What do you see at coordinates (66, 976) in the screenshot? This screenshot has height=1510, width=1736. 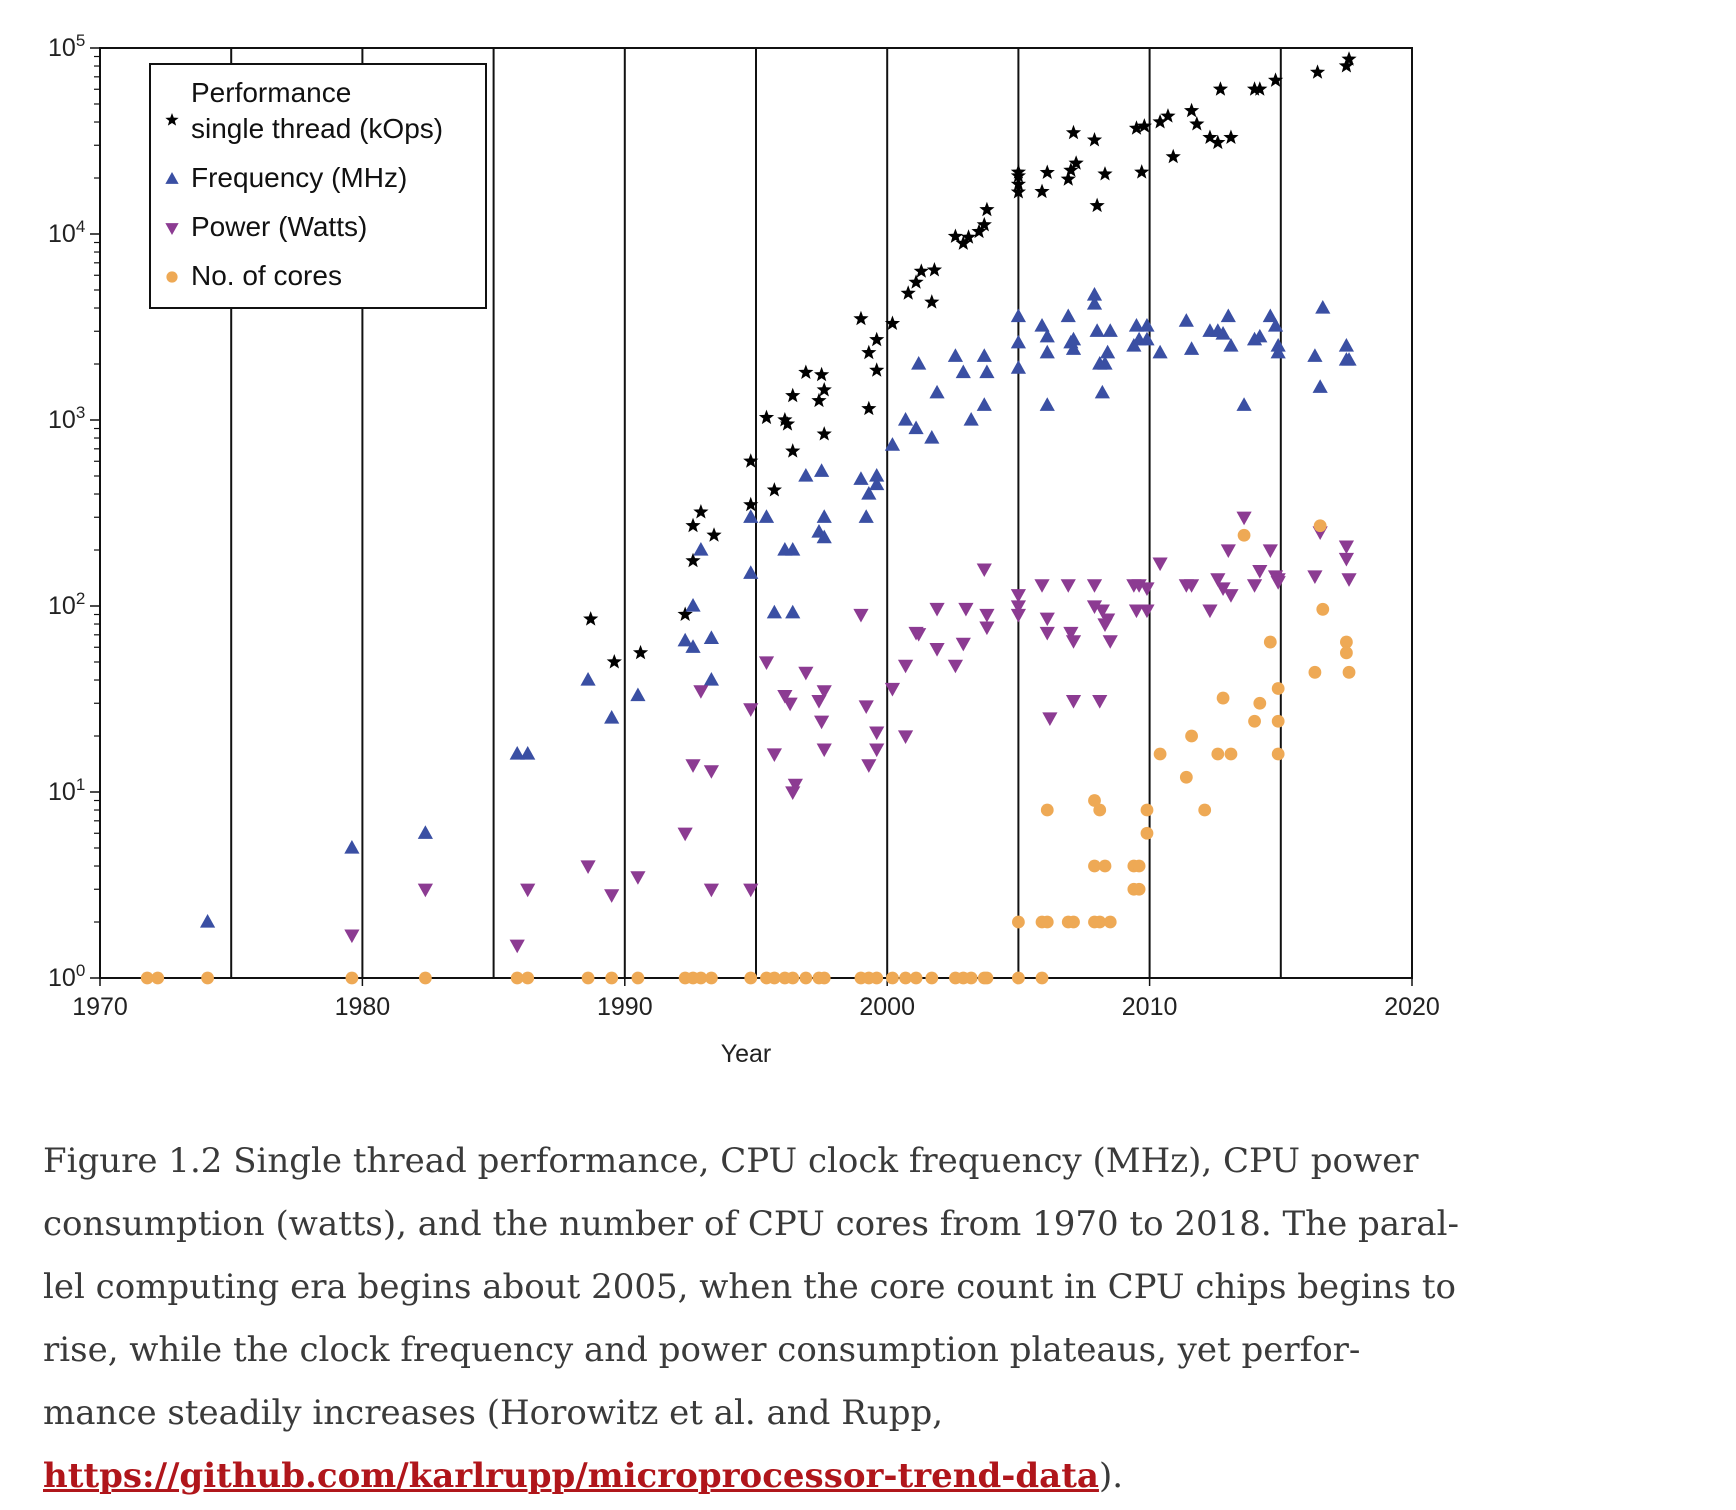 I see `y-tick-label: 10⁰` at bounding box center [66, 976].